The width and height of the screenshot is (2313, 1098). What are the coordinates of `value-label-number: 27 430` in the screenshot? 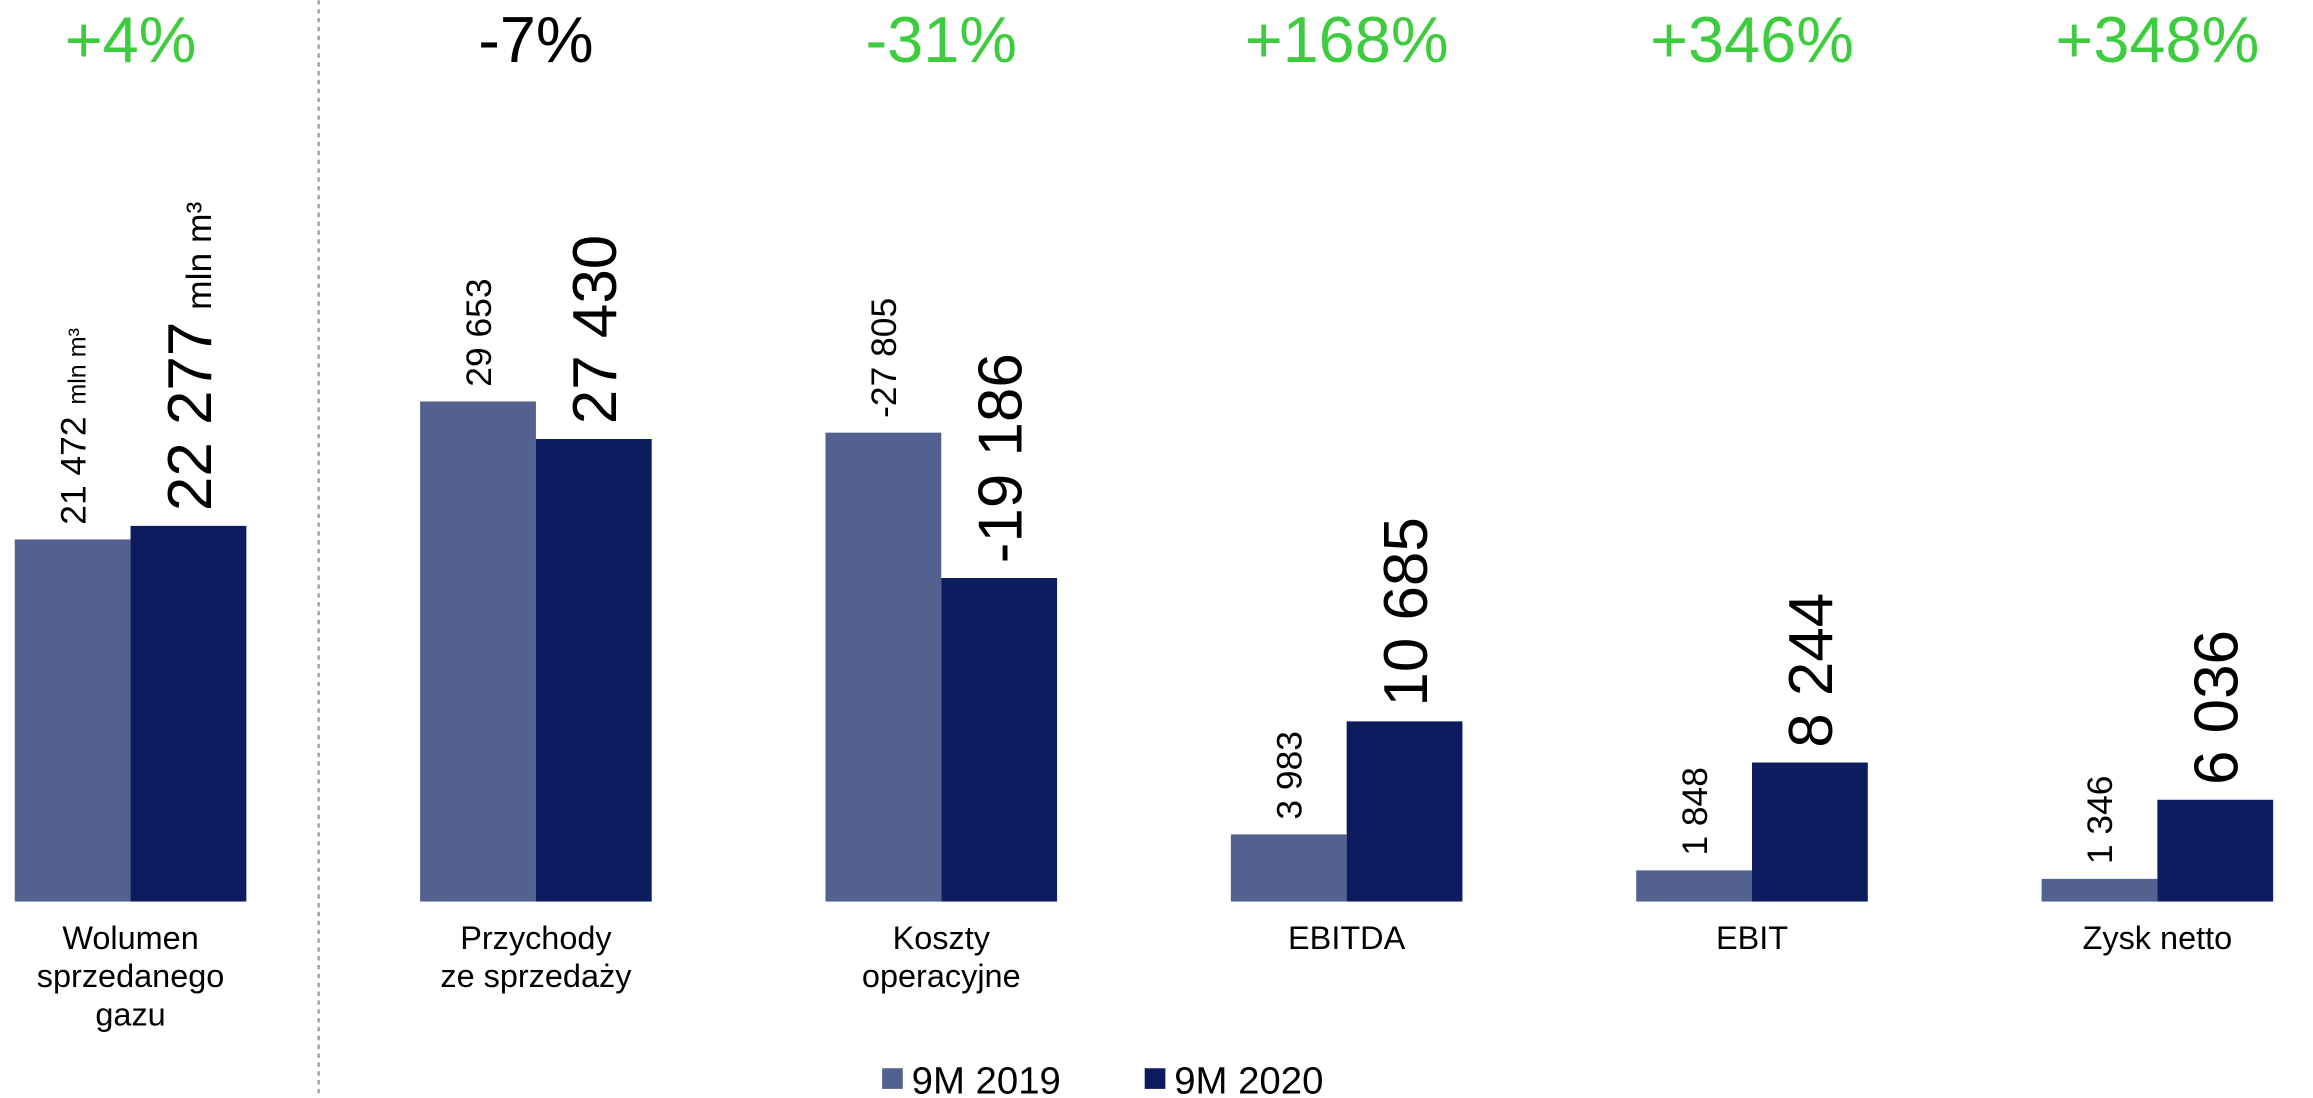 It's located at (595, 329).